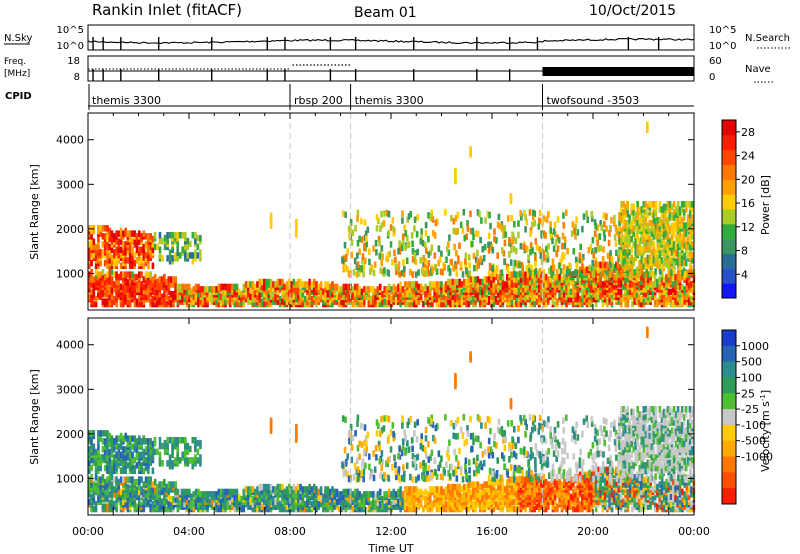 The image size is (800, 554). Describe the element at coordinates (18, 38) in the screenshot. I see `nsky-label: N.Sky` at that location.